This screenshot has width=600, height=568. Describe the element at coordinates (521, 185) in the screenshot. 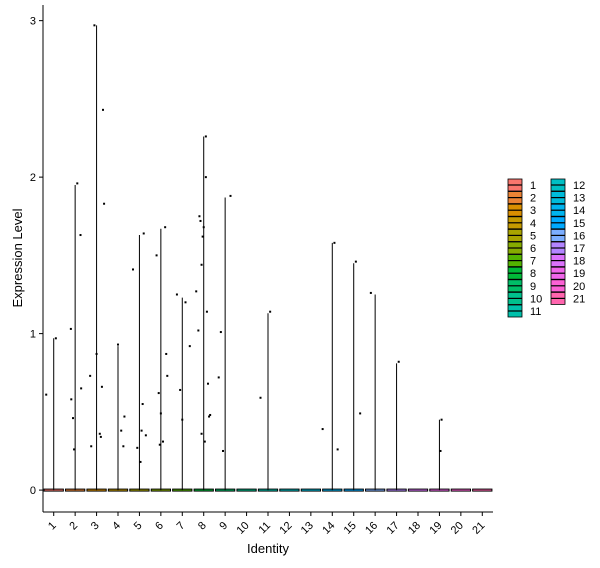

I see `legend-item: 1` at that location.